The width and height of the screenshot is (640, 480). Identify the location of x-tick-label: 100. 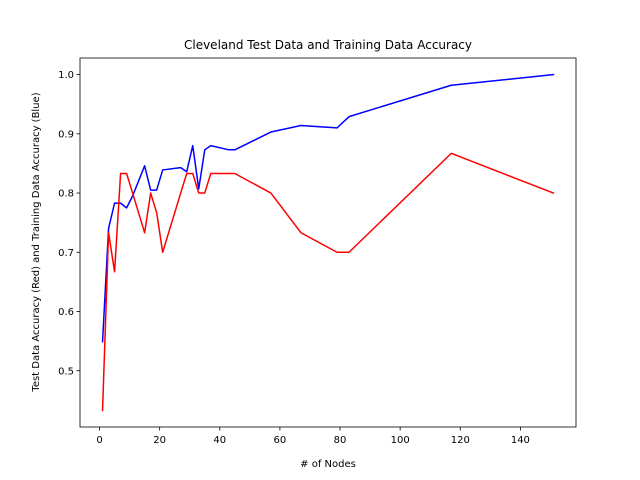
(400, 440).